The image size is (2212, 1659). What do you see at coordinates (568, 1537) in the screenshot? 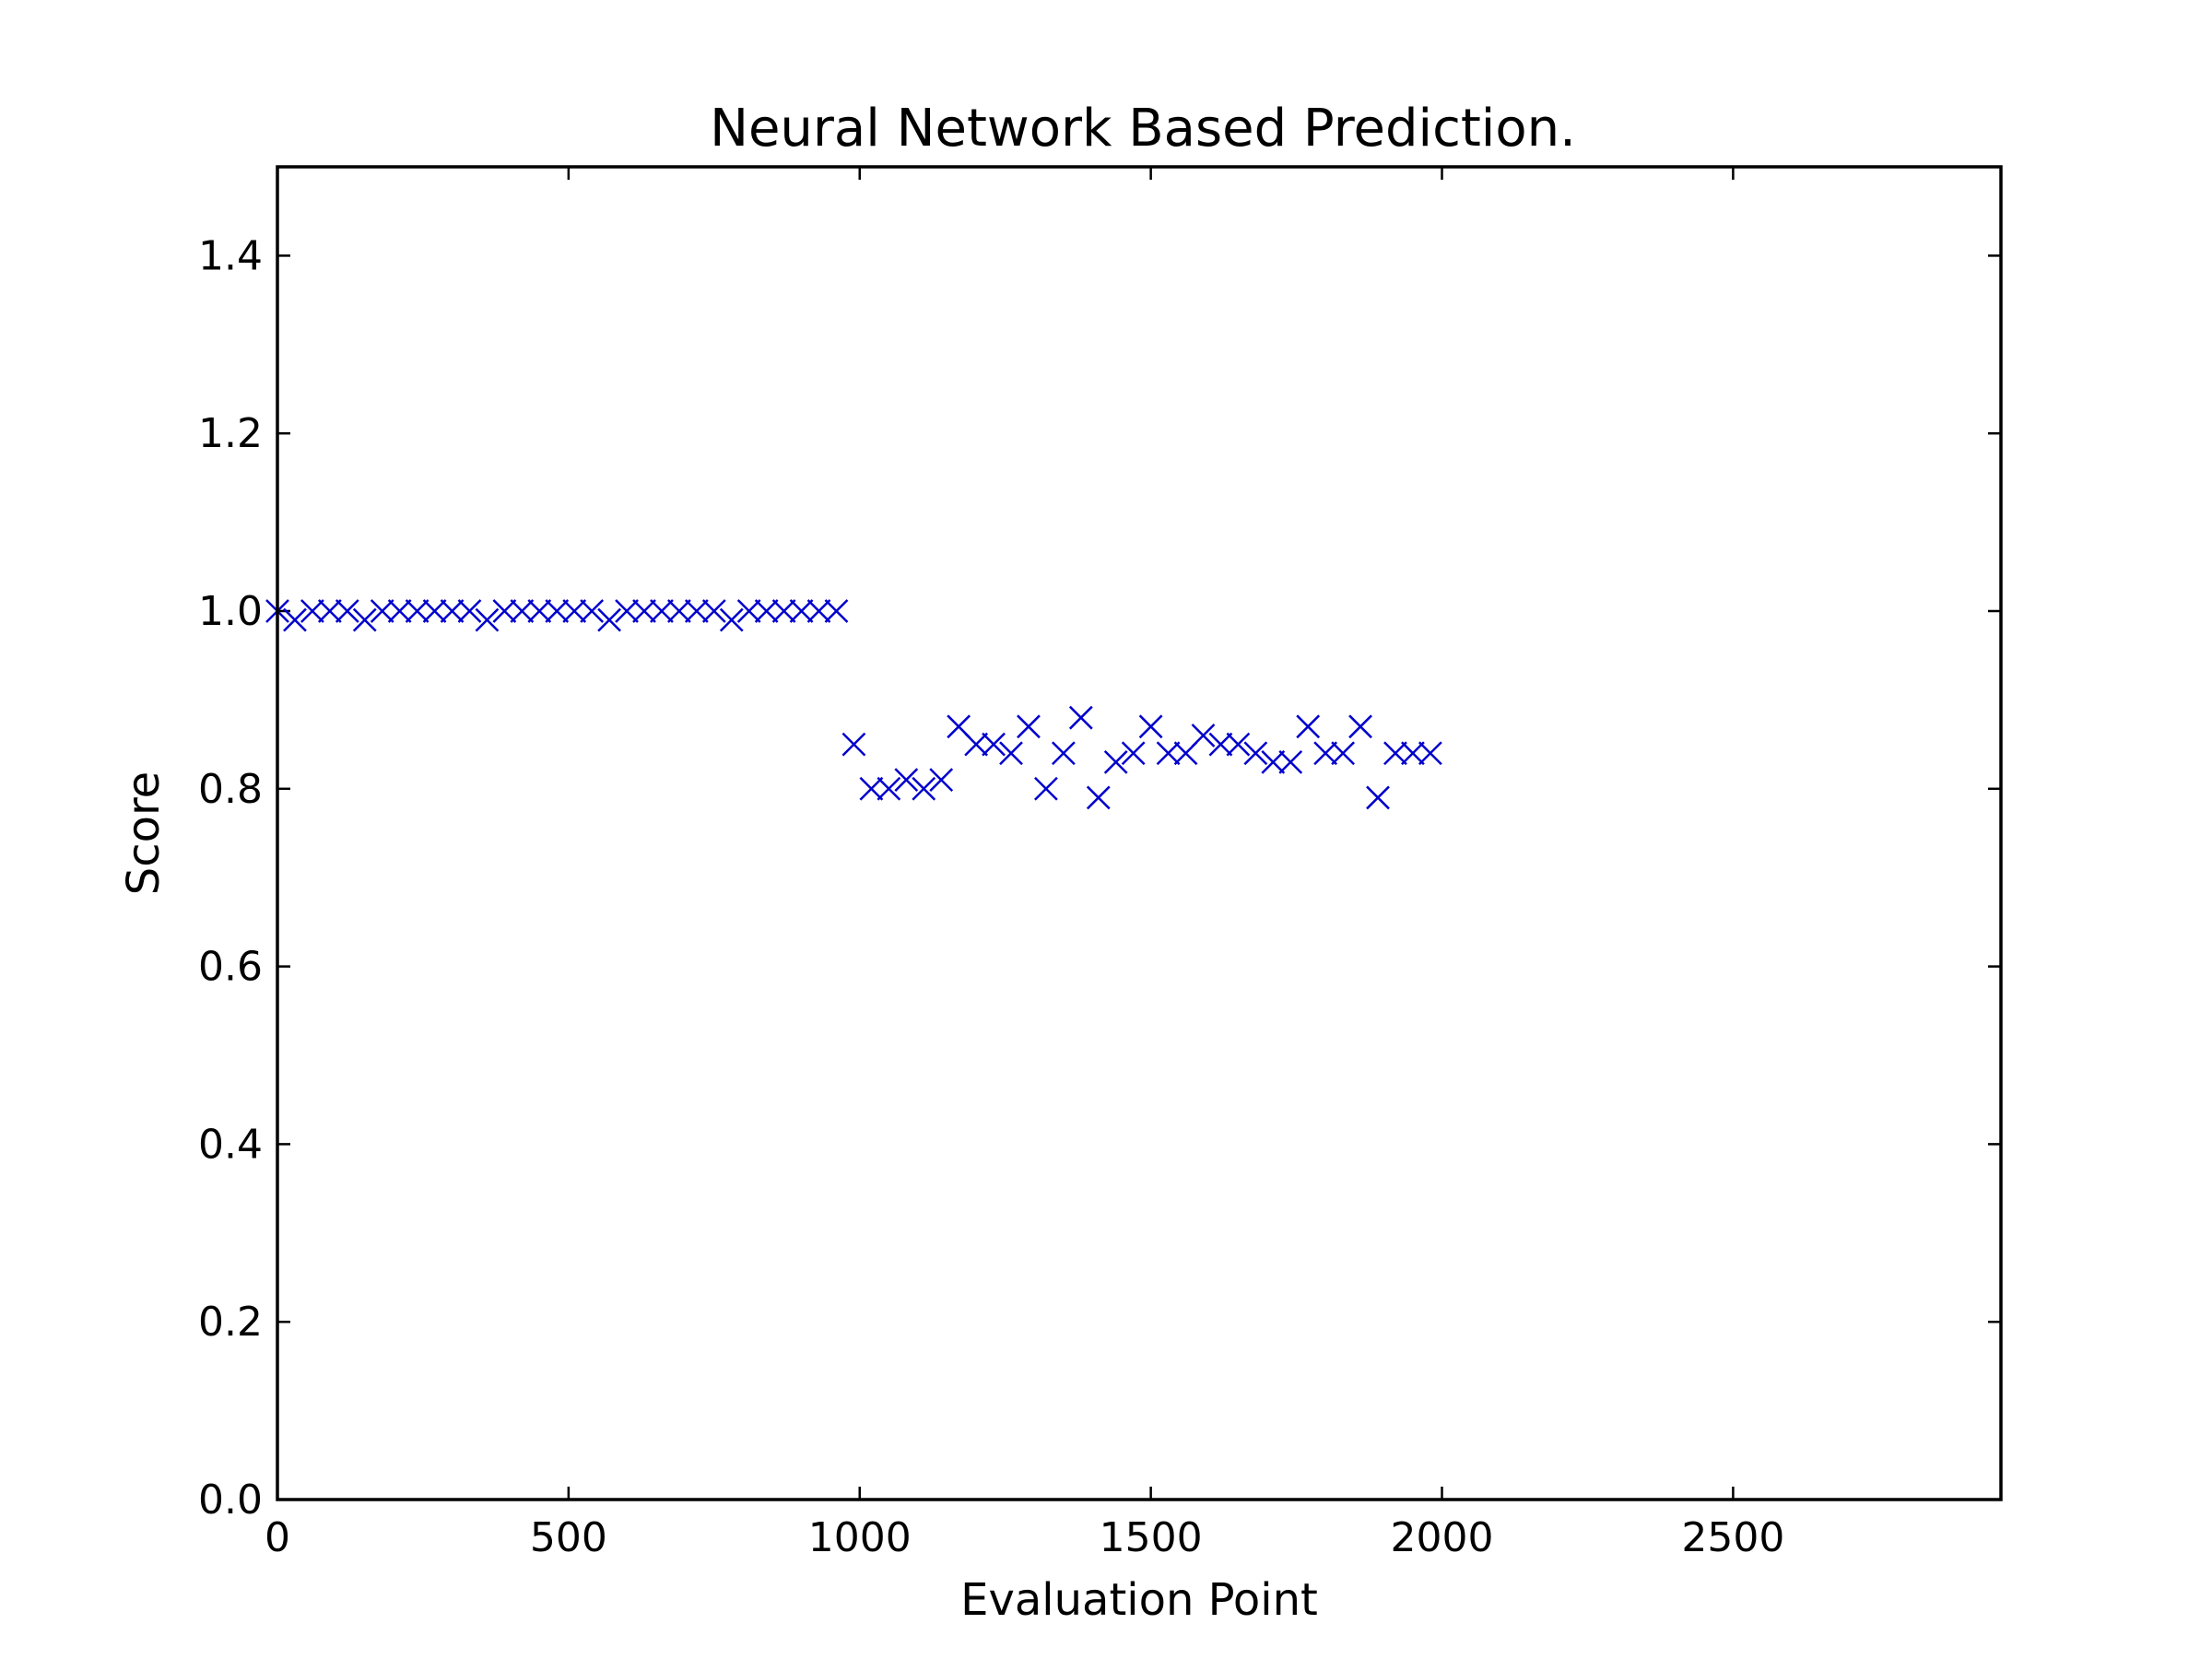
I see `x-tick-label-1: 500` at bounding box center [568, 1537].